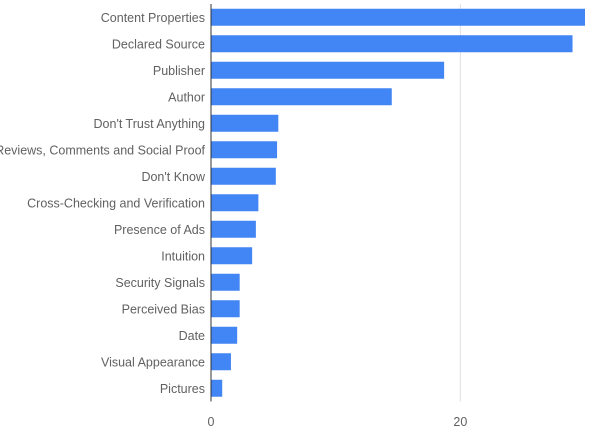 Image resolution: width=598 pixels, height=443 pixels. Describe the element at coordinates (211, 422) in the screenshot. I see `x-tick-label-0: 0` at that location.